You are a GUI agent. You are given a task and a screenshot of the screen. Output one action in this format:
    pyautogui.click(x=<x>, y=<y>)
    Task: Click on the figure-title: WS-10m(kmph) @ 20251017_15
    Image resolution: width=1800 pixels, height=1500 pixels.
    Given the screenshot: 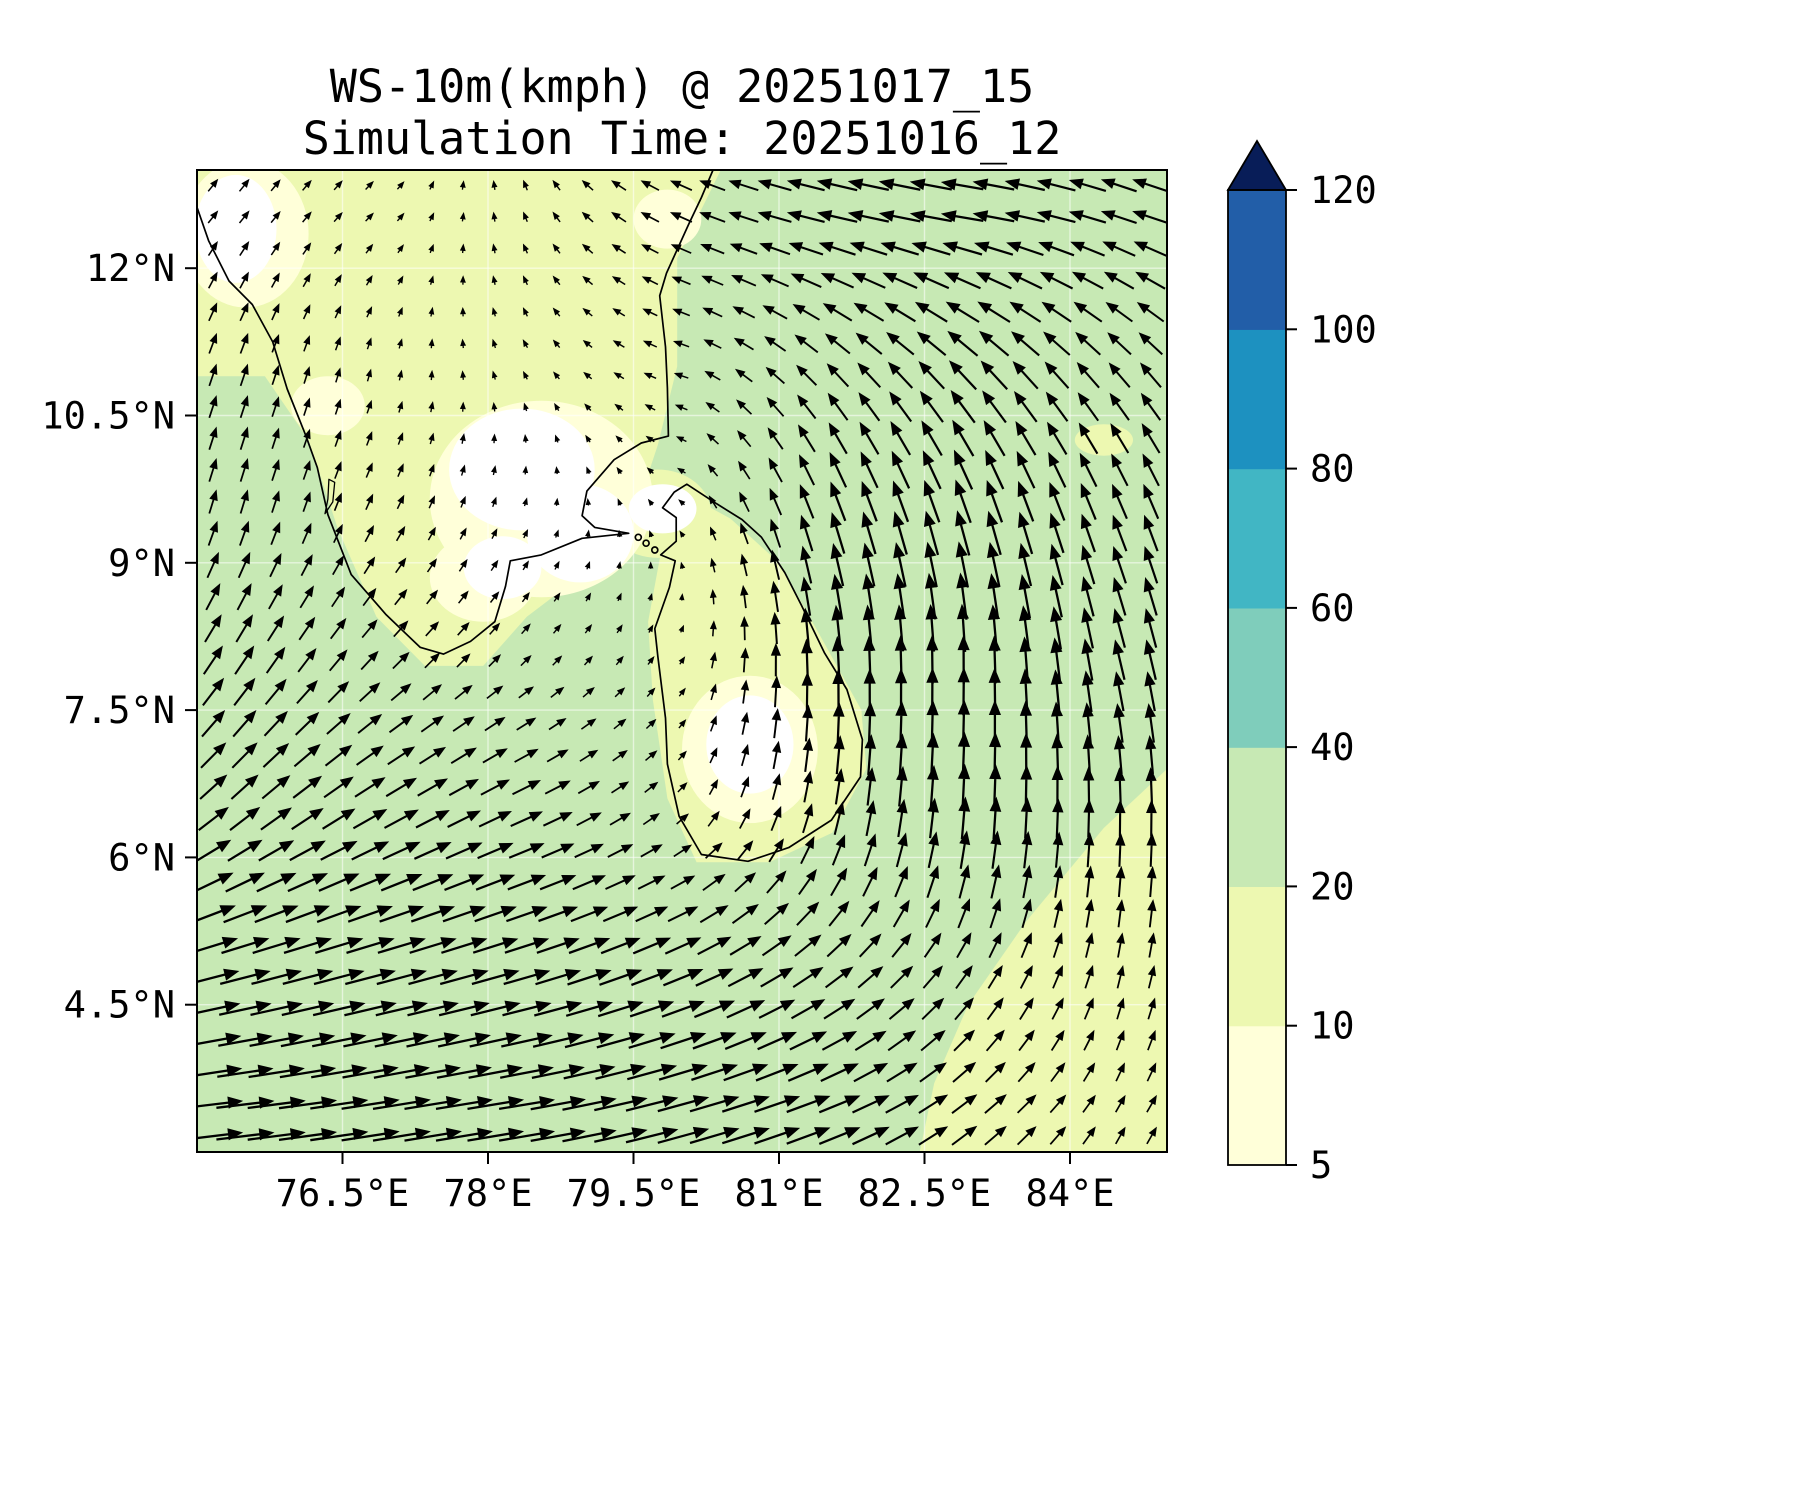 What is the action you would take?
    pyautogui.click(x=682, y=86)
    